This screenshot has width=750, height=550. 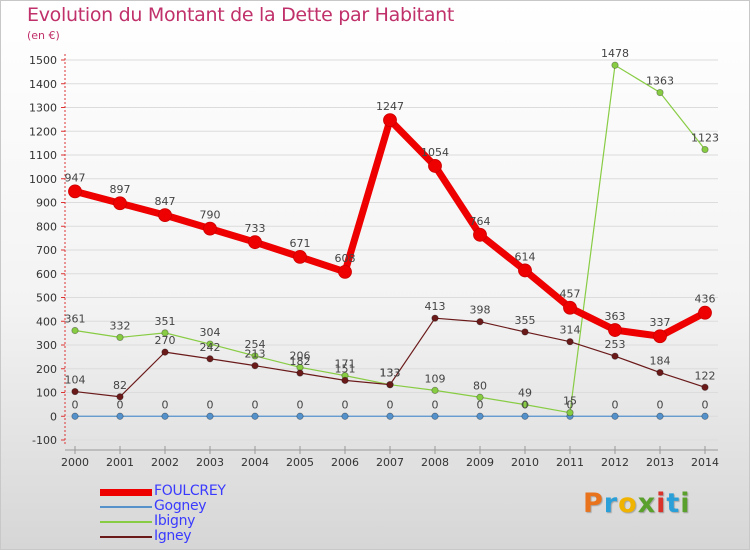 What do you see at coordinates (210, 506) in the screenshot?
I see `legend-item-gogney: Gogney` at bounding box center [210, 506].